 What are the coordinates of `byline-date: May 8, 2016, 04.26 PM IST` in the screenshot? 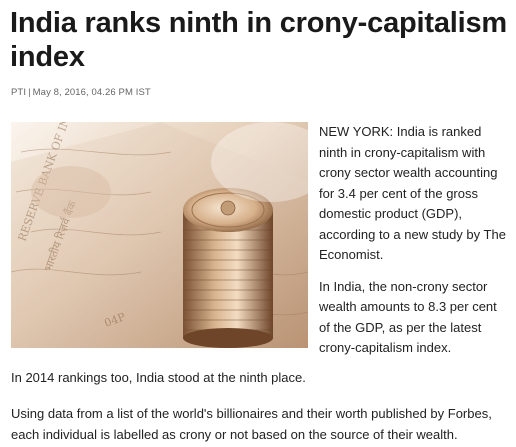 It's located at (91, 92).